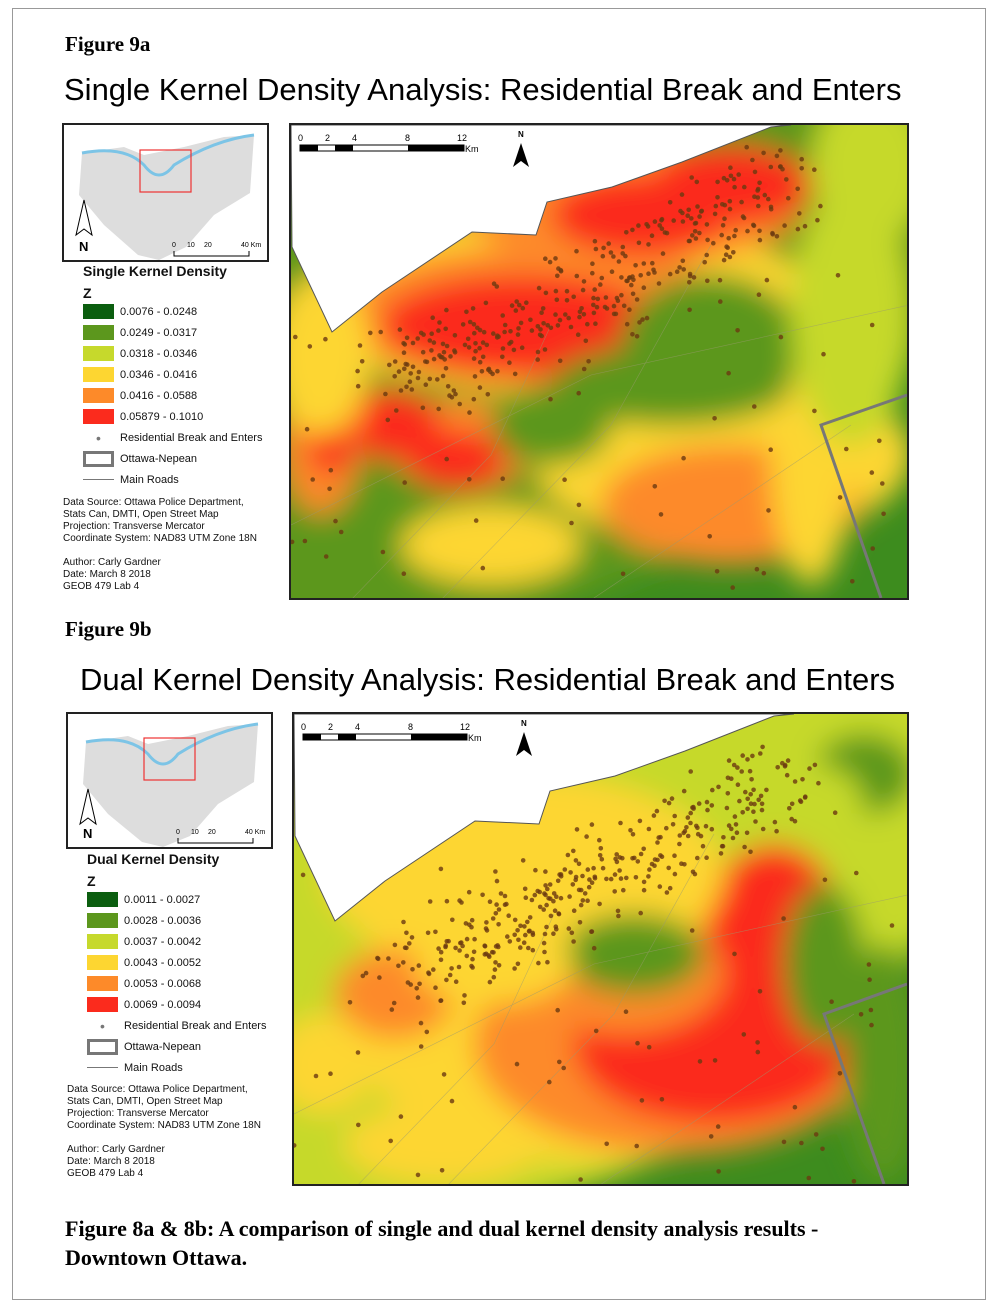 The image size is (994, 1310). I want to click on figure-9a-label: Figure 9a, so click(108, 44).